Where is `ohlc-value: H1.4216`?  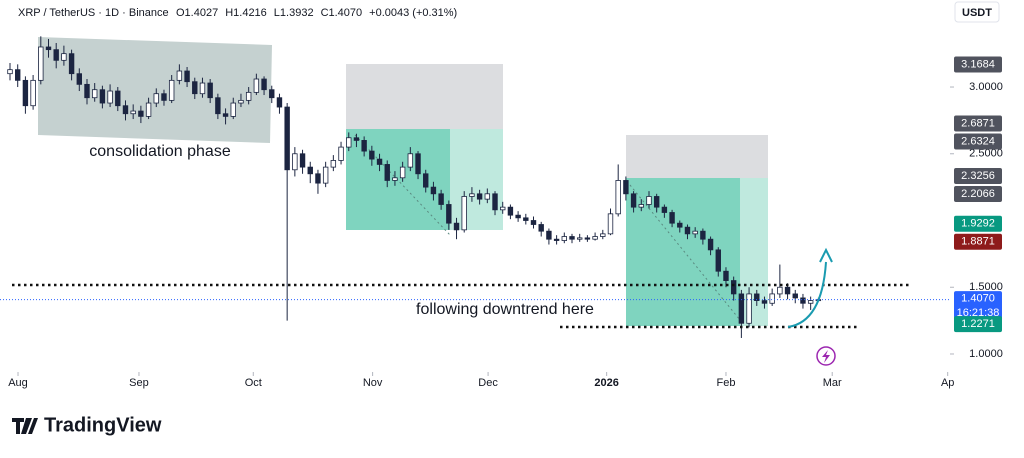 ohlc-value: H1.4216 is located at coordinates (246, 13).